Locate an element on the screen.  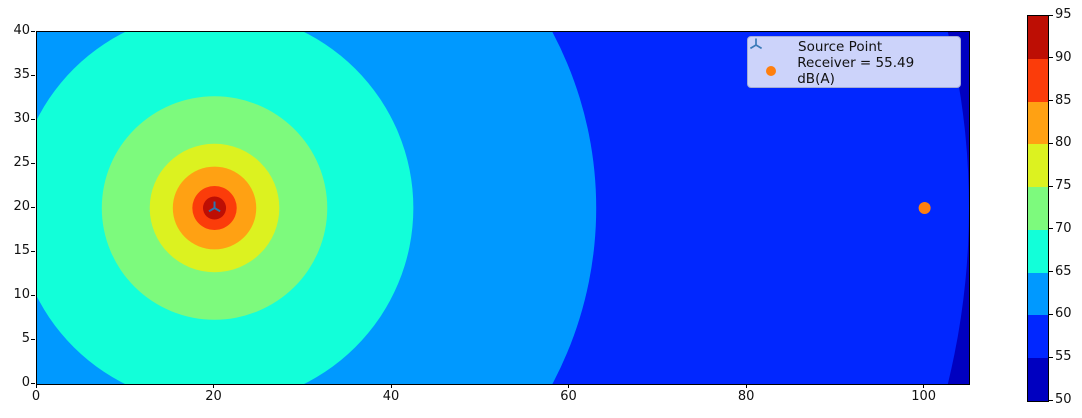
colorbar is located at coordinates (1038, 208).